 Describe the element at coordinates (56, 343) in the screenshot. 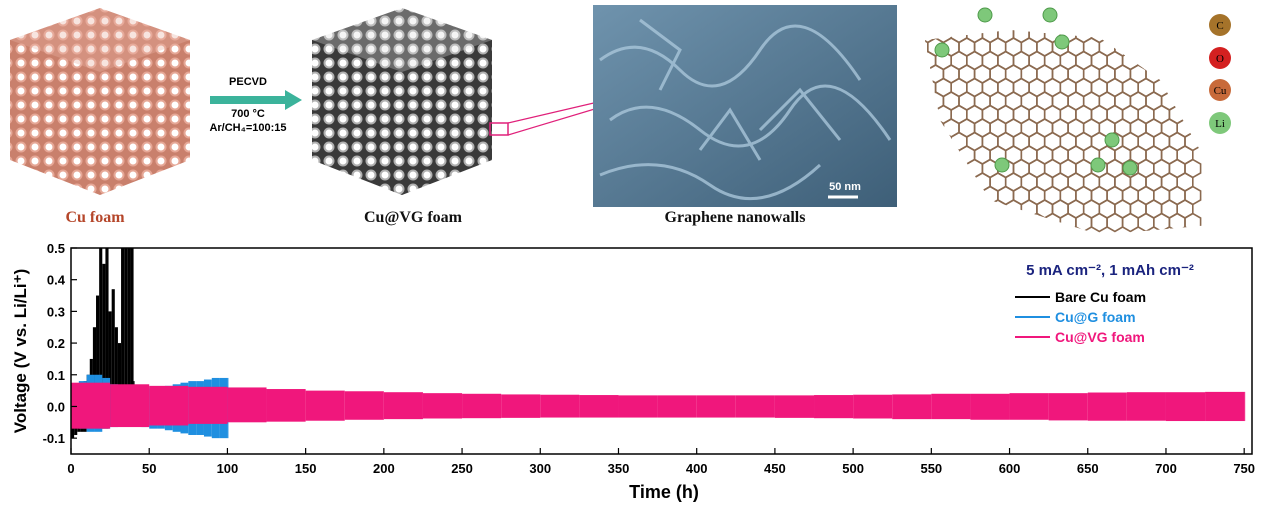

I see `y-tick-label: 0.2` at that location.